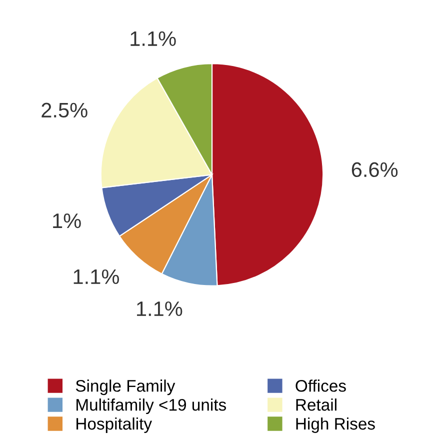  What do you see at coordinates (335, 425) in the screenshot?
I see `legend-label: High Rises` at bounding box center [335, 425].